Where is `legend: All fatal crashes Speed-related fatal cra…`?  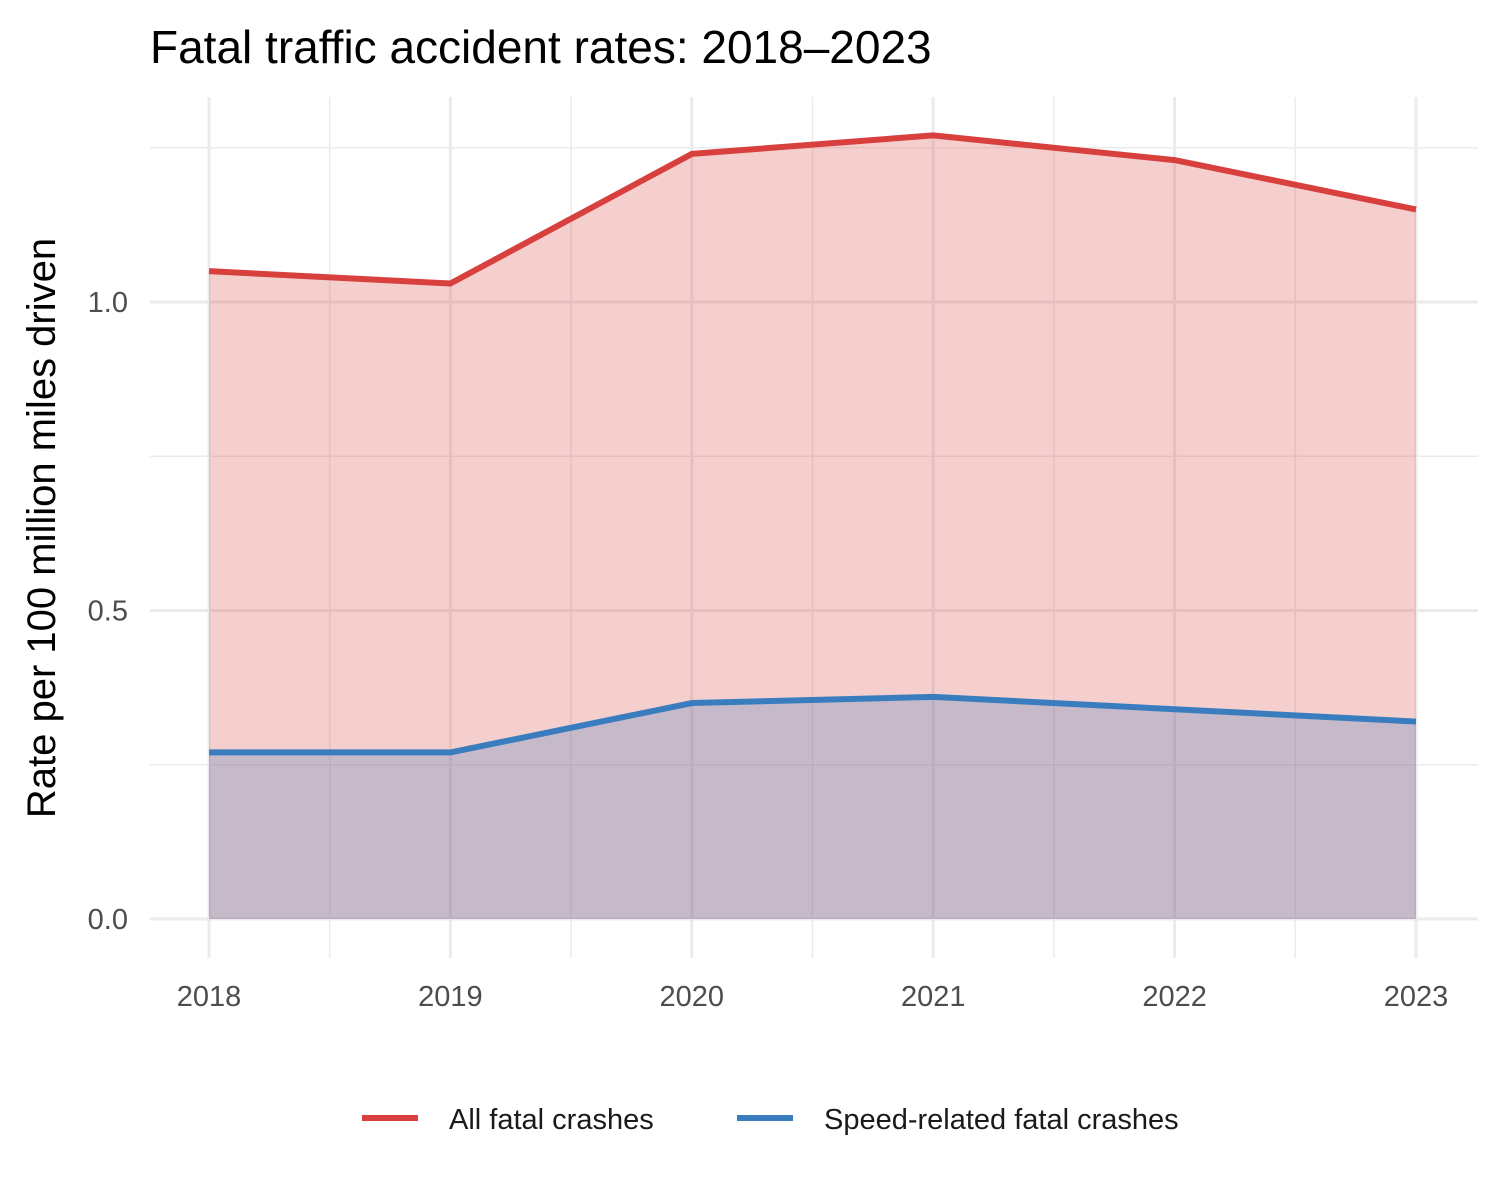 legend: All fatal crashes Speed-related fatal cra… is located at coordinates (770, 1120).